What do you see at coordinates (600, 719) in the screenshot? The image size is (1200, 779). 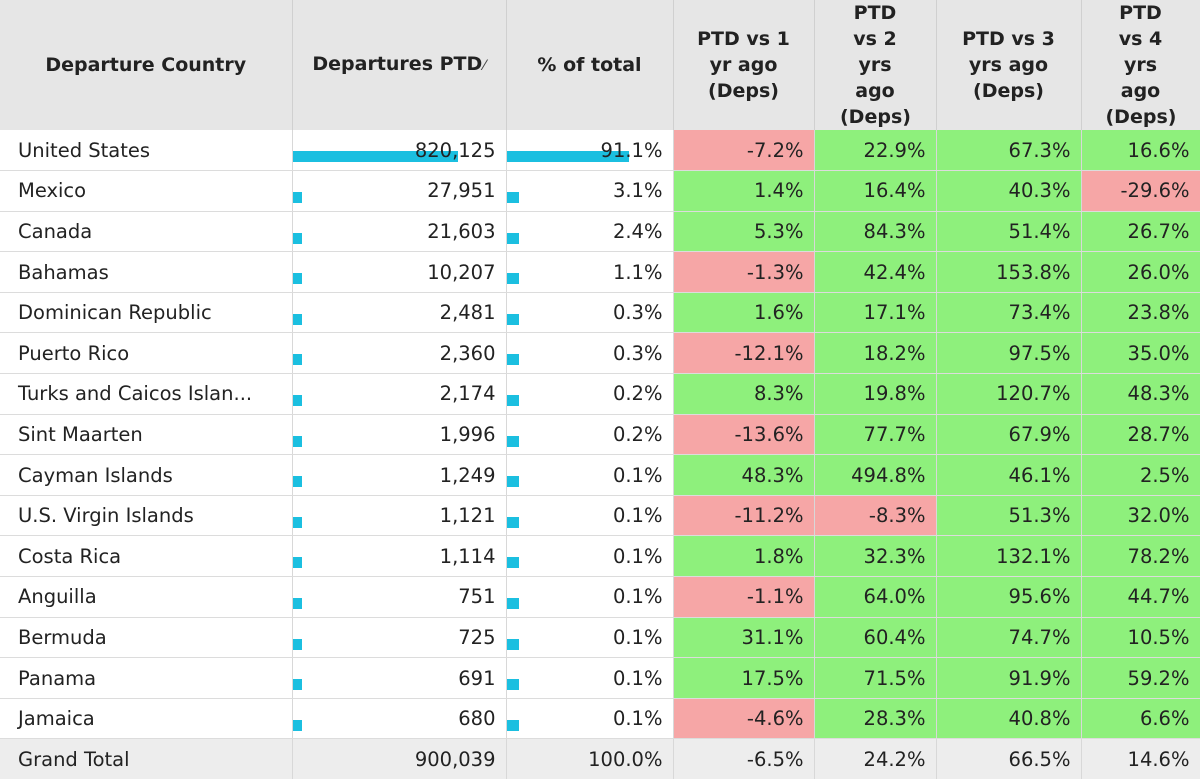 I see `table-row: Jamaica 680 0.1% -4.6% 28.3% 40.8% 6.6%` at bounding box center [600, 719].